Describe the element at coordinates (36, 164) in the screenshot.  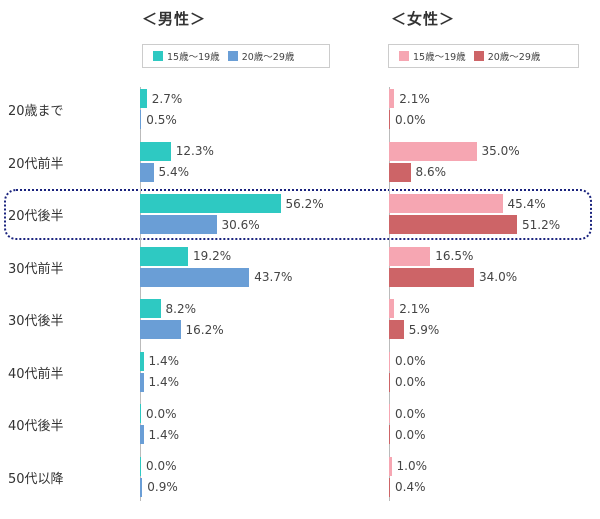
I see `category-label: 20代前半` at that location.